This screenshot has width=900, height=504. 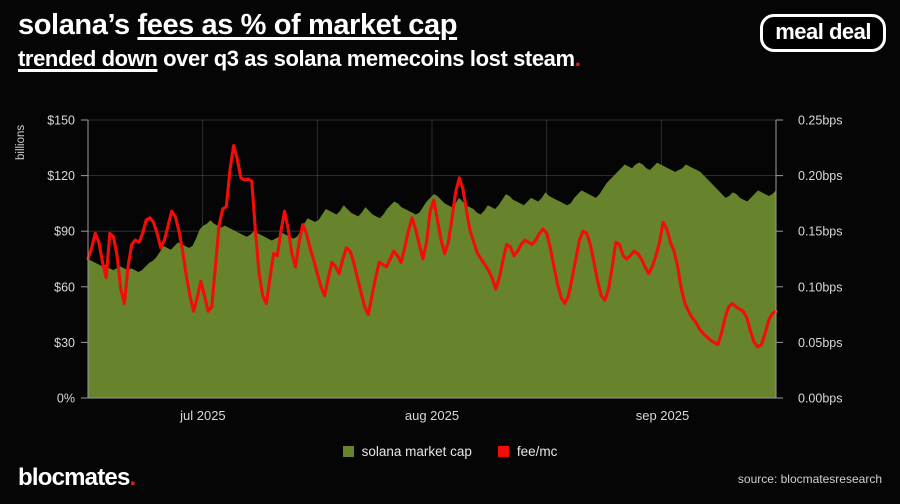 I want to click on headline-line-1-plain: solana’s, so click(x=78, y=25).